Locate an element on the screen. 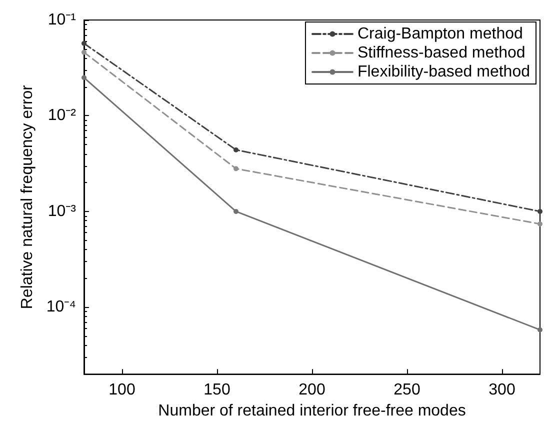 This screenshot has width=544, height=424. y-tick-label: 10⁻³ is located at coordinates (62, 211).